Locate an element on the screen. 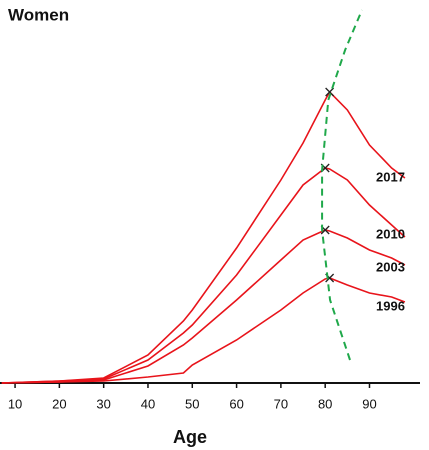 The image size is (429, 450). x-tick-label: 90 is located at coordinates (369, 403).